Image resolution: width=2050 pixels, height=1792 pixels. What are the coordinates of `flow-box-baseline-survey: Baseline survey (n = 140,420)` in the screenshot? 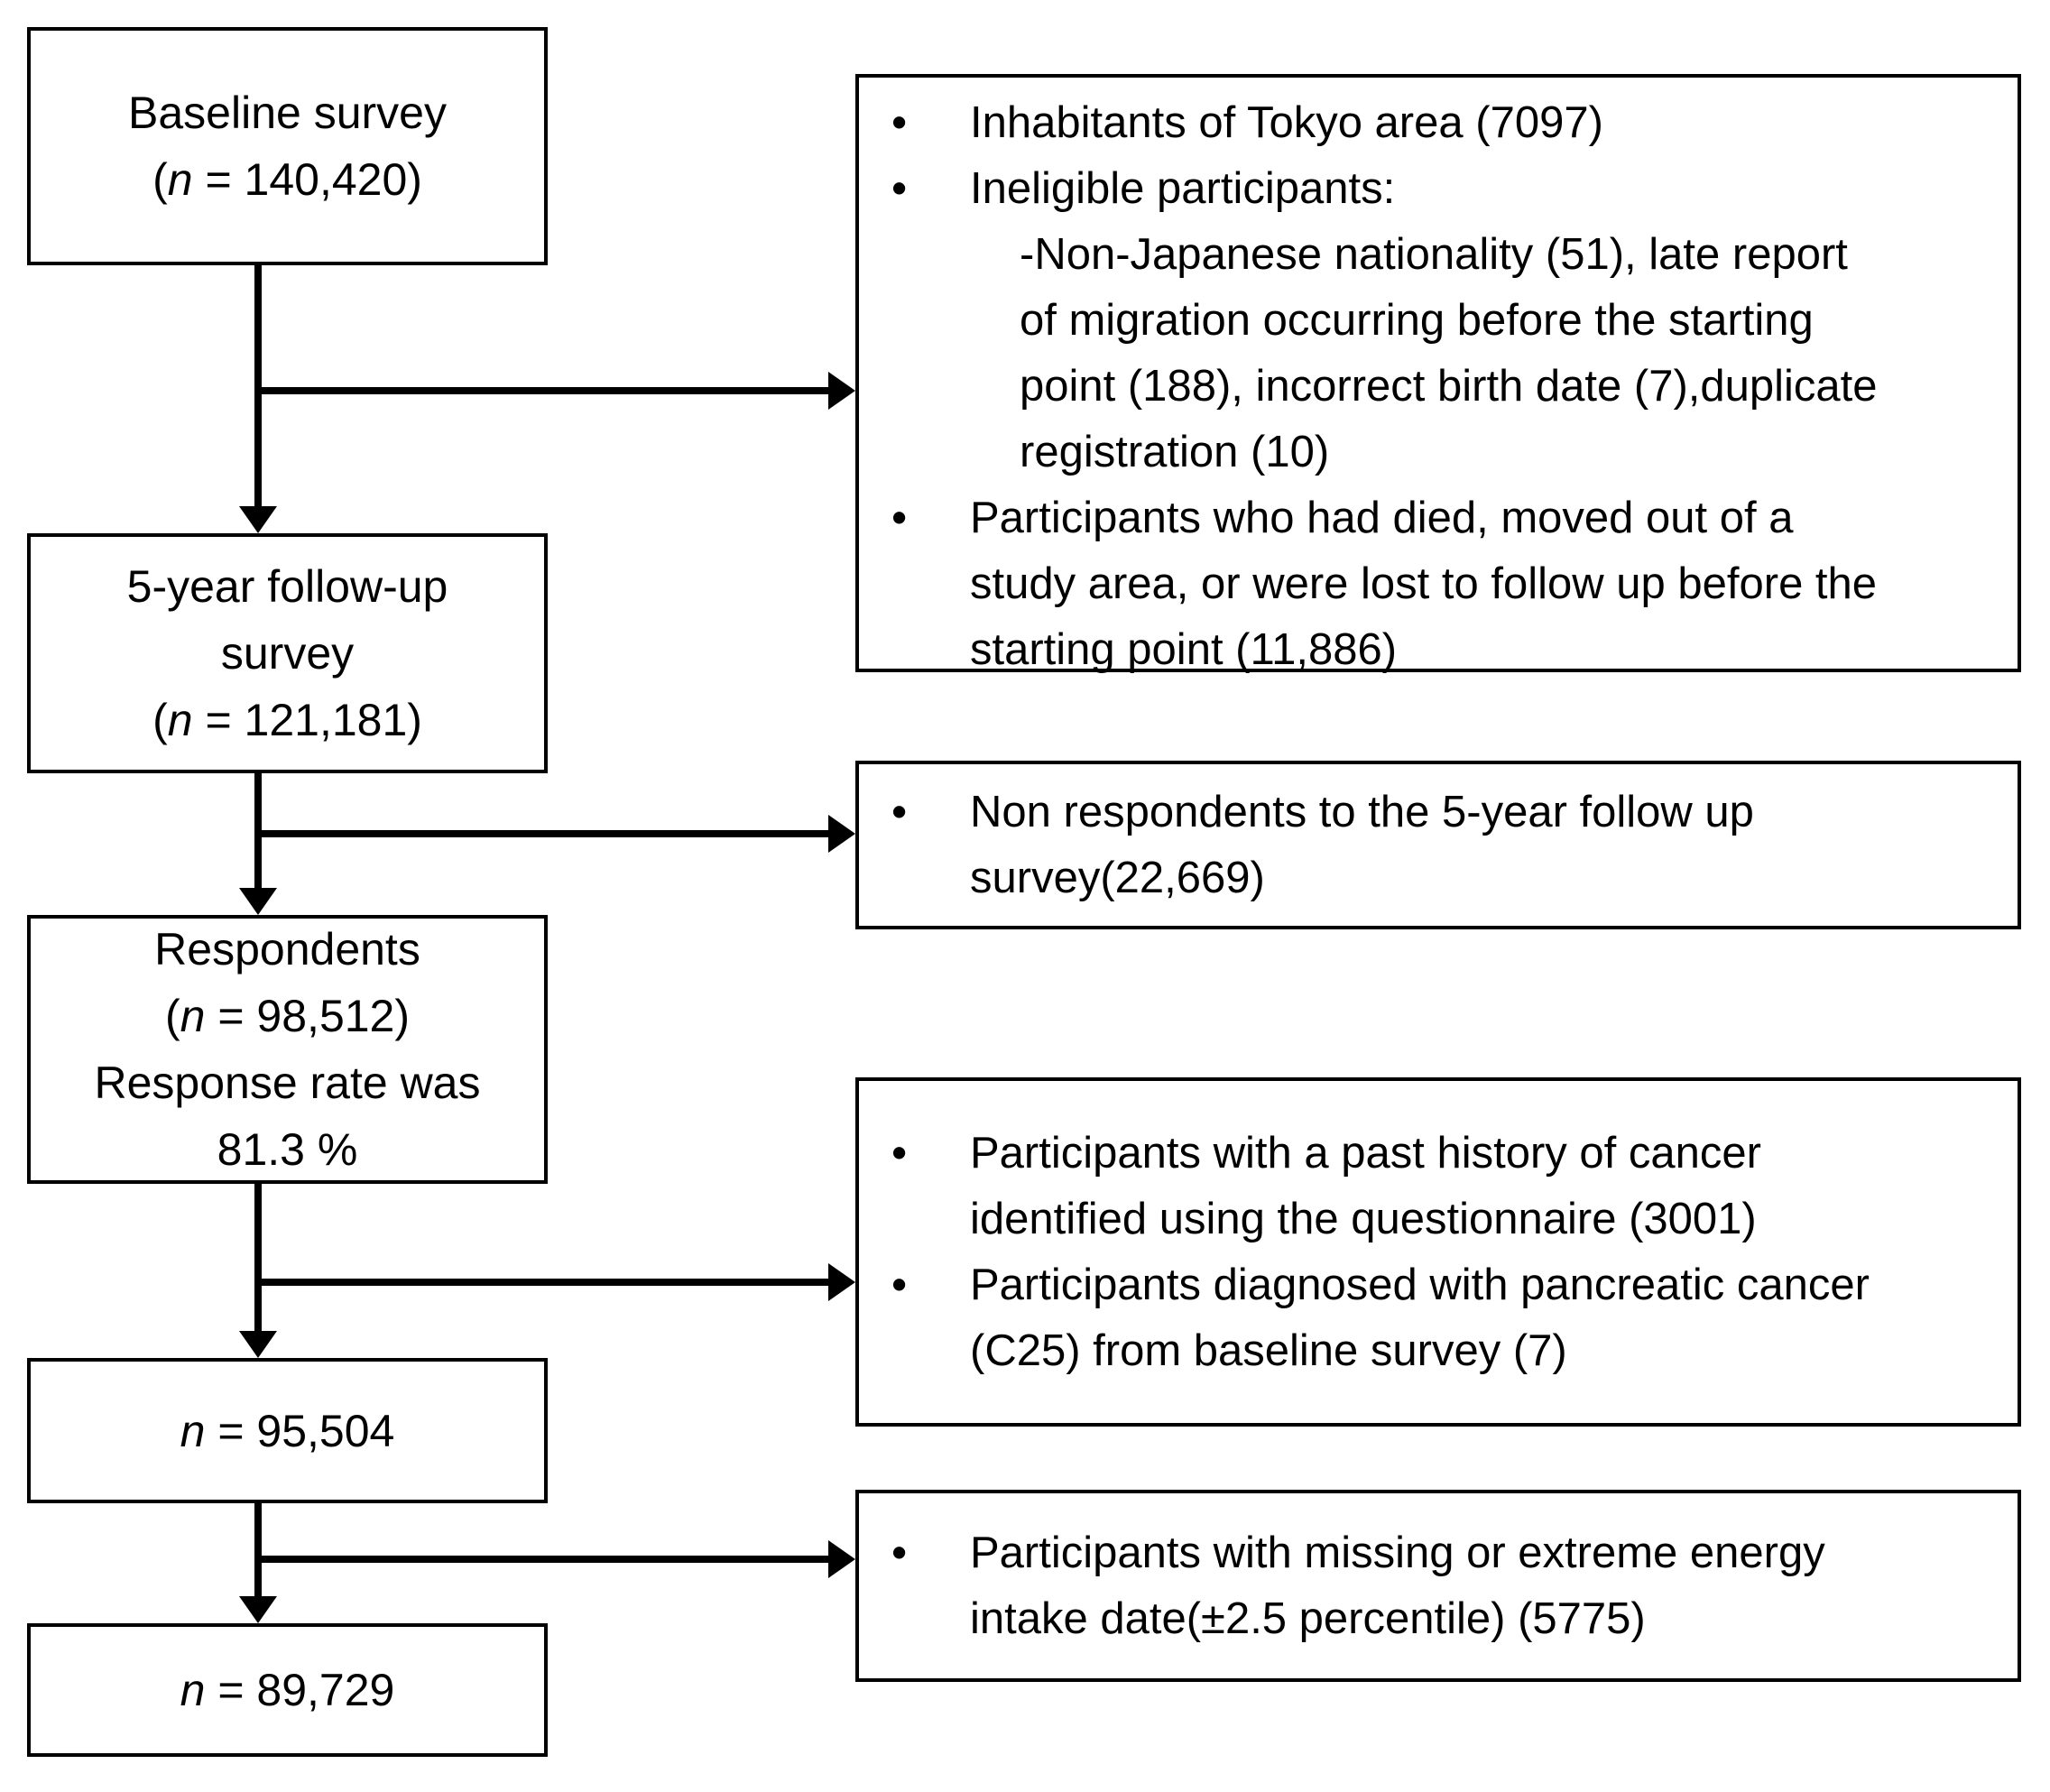 It's located at (288, 146).